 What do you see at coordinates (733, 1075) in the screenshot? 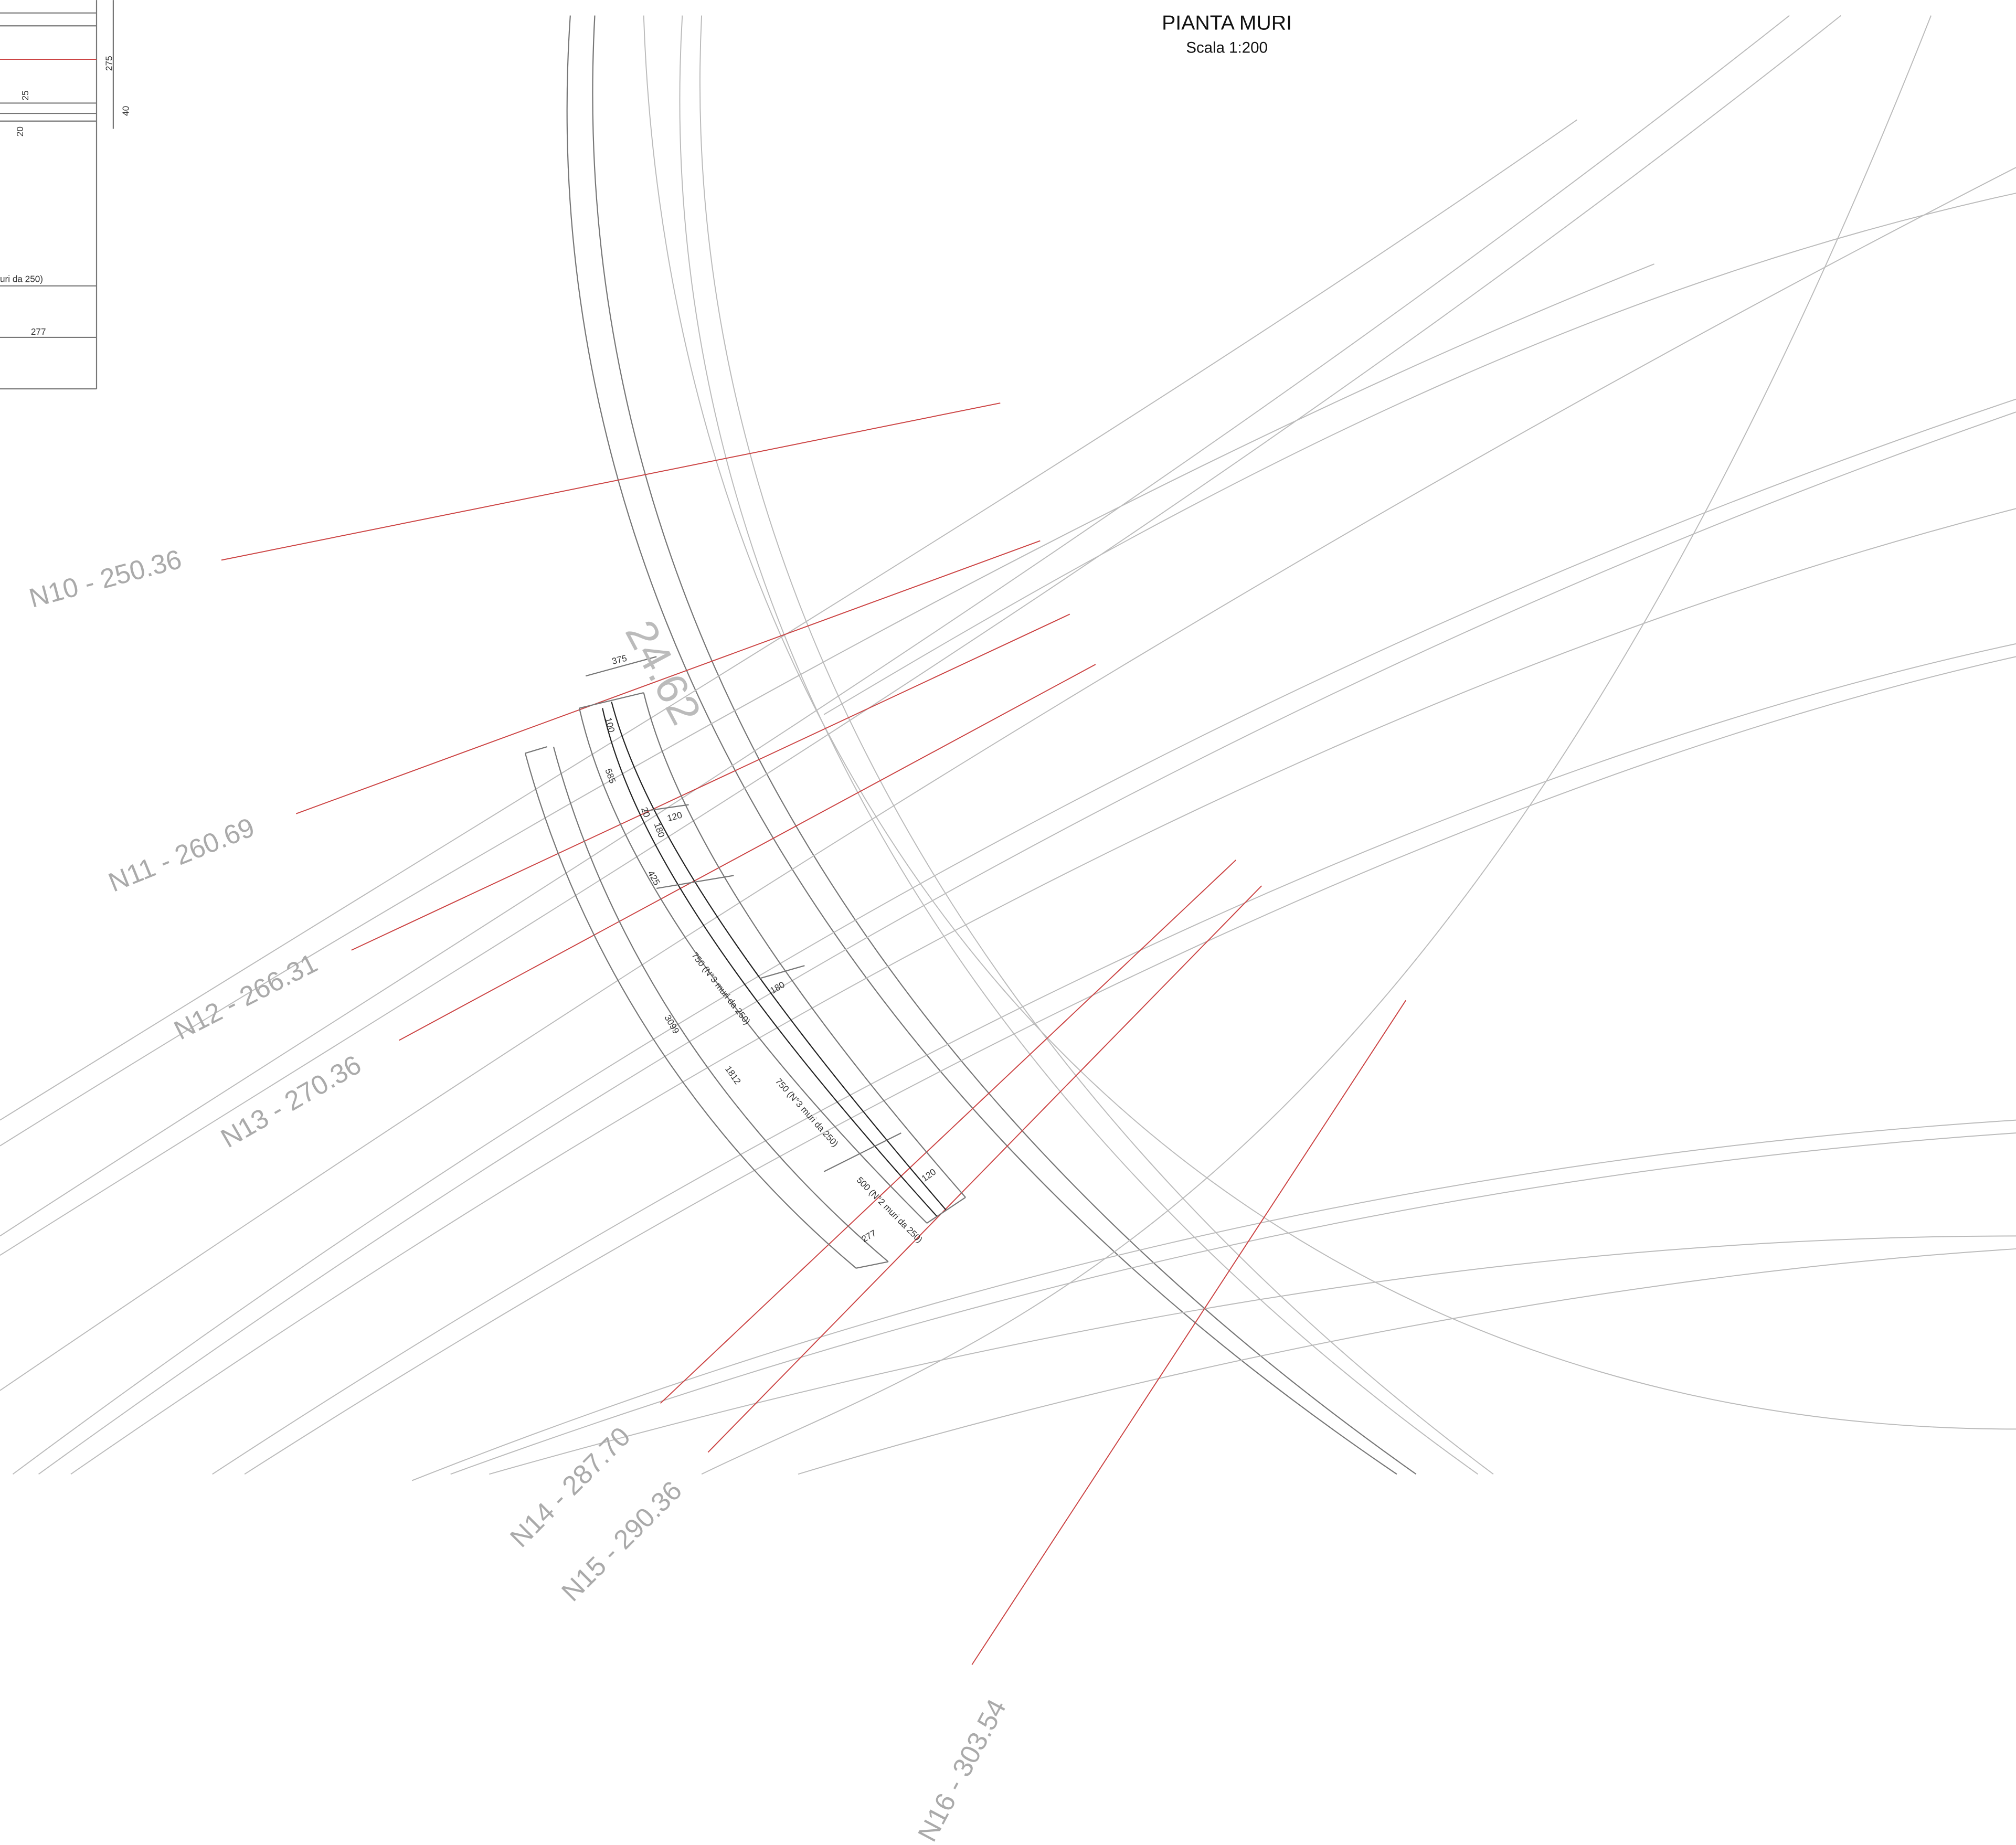
I see `dimension: 1812` at bounding box center [733, 1075].